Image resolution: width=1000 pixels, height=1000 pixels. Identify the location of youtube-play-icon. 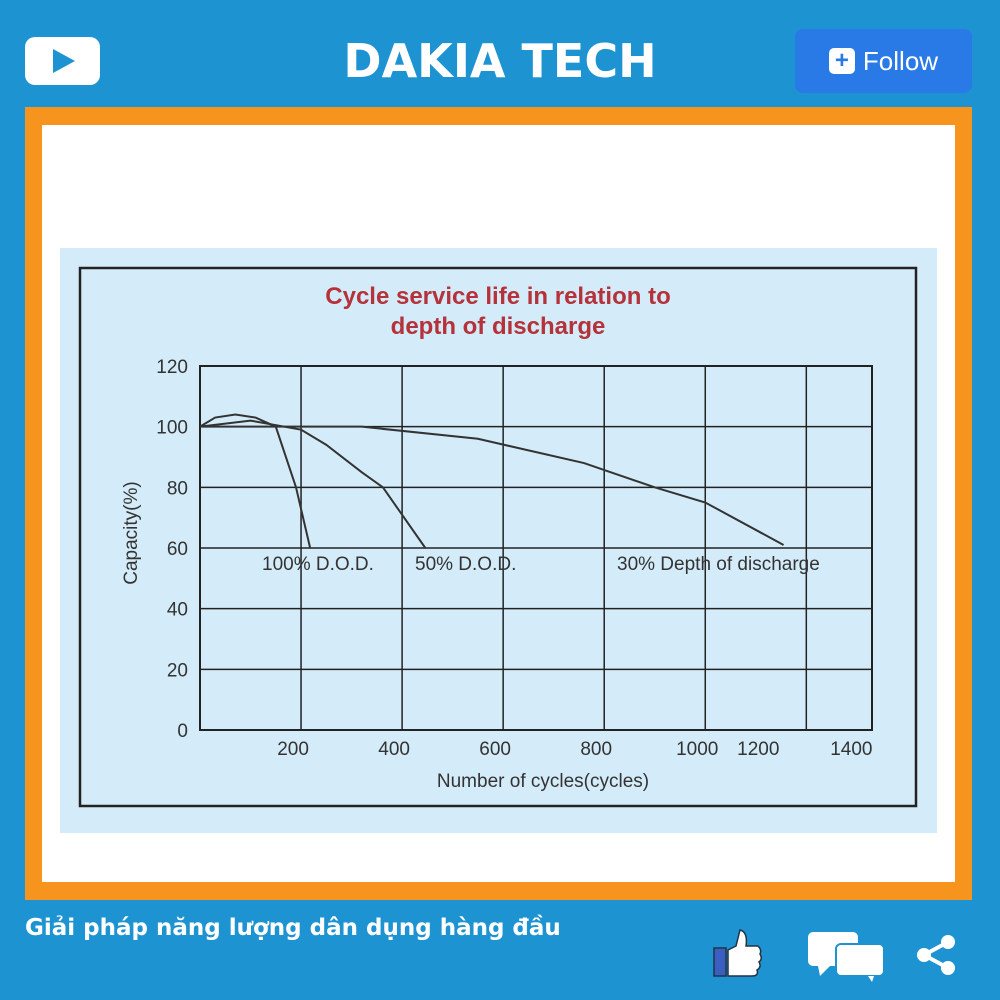
(62, 61).